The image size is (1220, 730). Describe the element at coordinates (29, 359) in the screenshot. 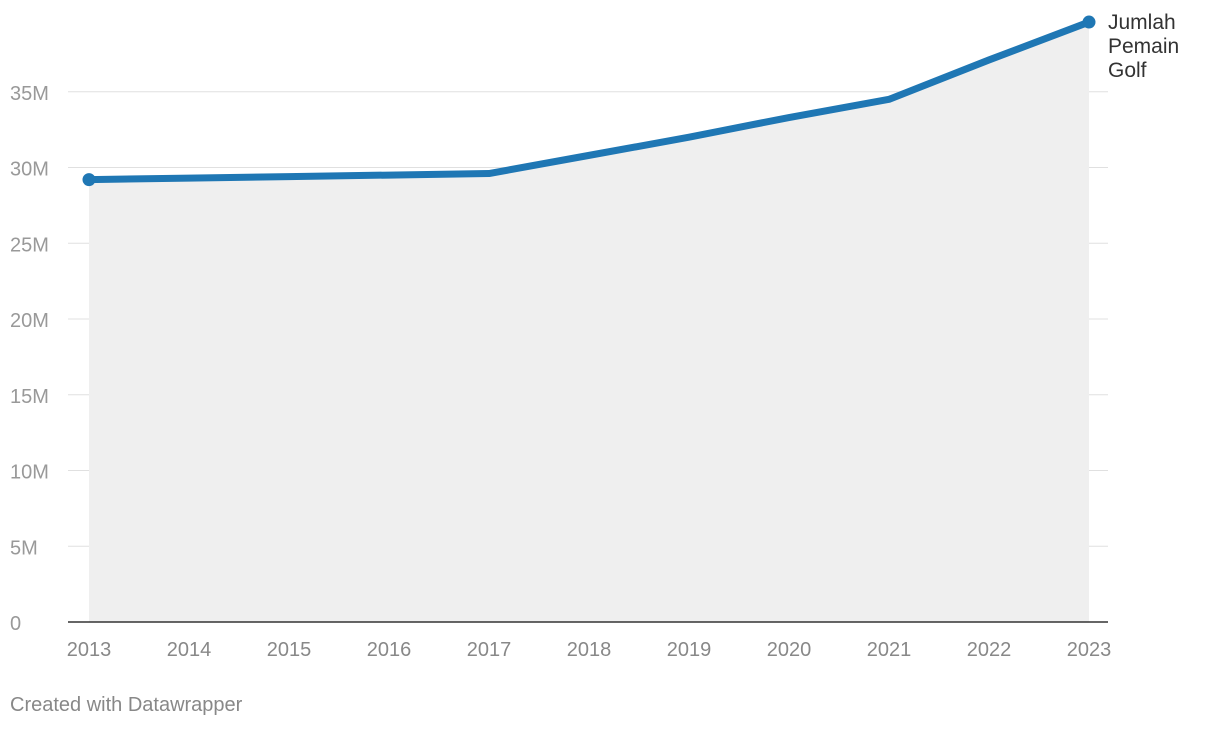

I see `y-axis-ticks: 0 5M 10M 15M 20M 25M 30M 35M` at that location.